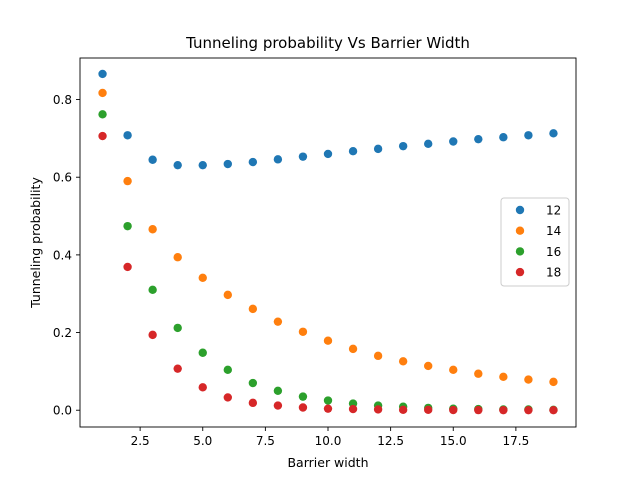  I want to click on legend-label: 12, so click(553, 211).